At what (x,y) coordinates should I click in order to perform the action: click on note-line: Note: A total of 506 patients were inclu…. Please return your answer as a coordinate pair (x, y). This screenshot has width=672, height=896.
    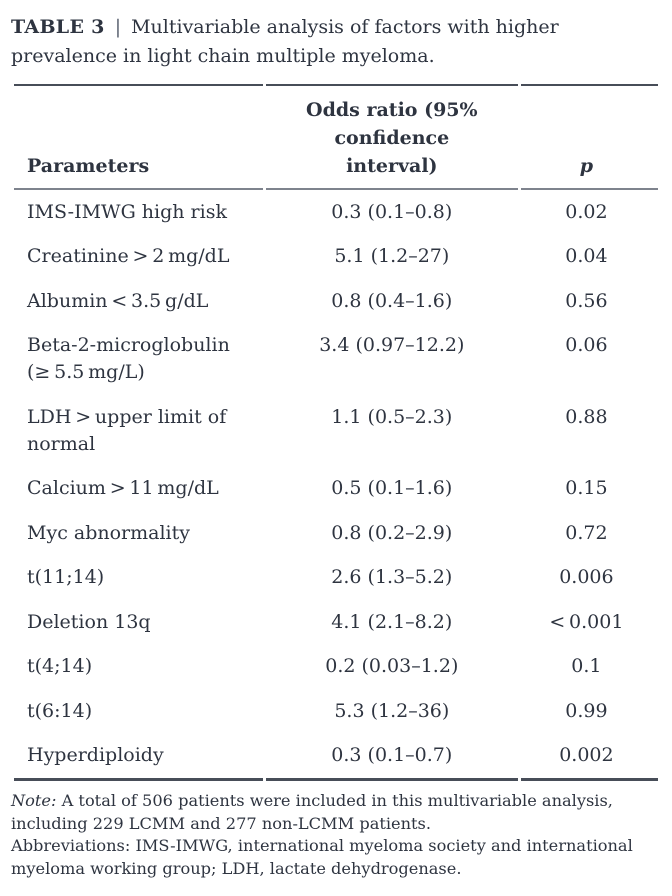
    Looking at the image, I should click on (336, 812).